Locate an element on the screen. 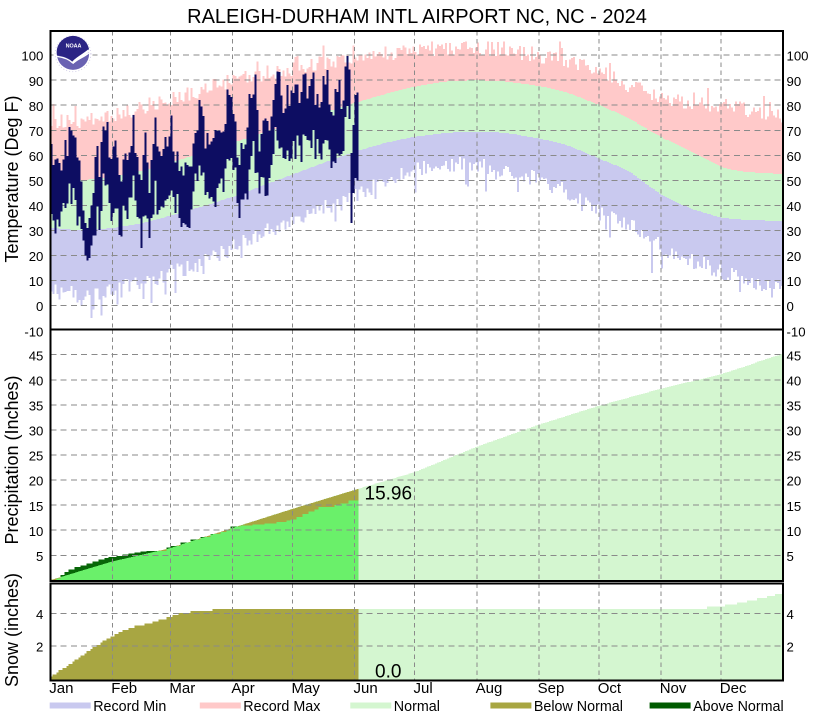 The width and height of the screenshot is (832, 720). svg-text: Precipitation (Inches) is located at coordinates (12, 459).